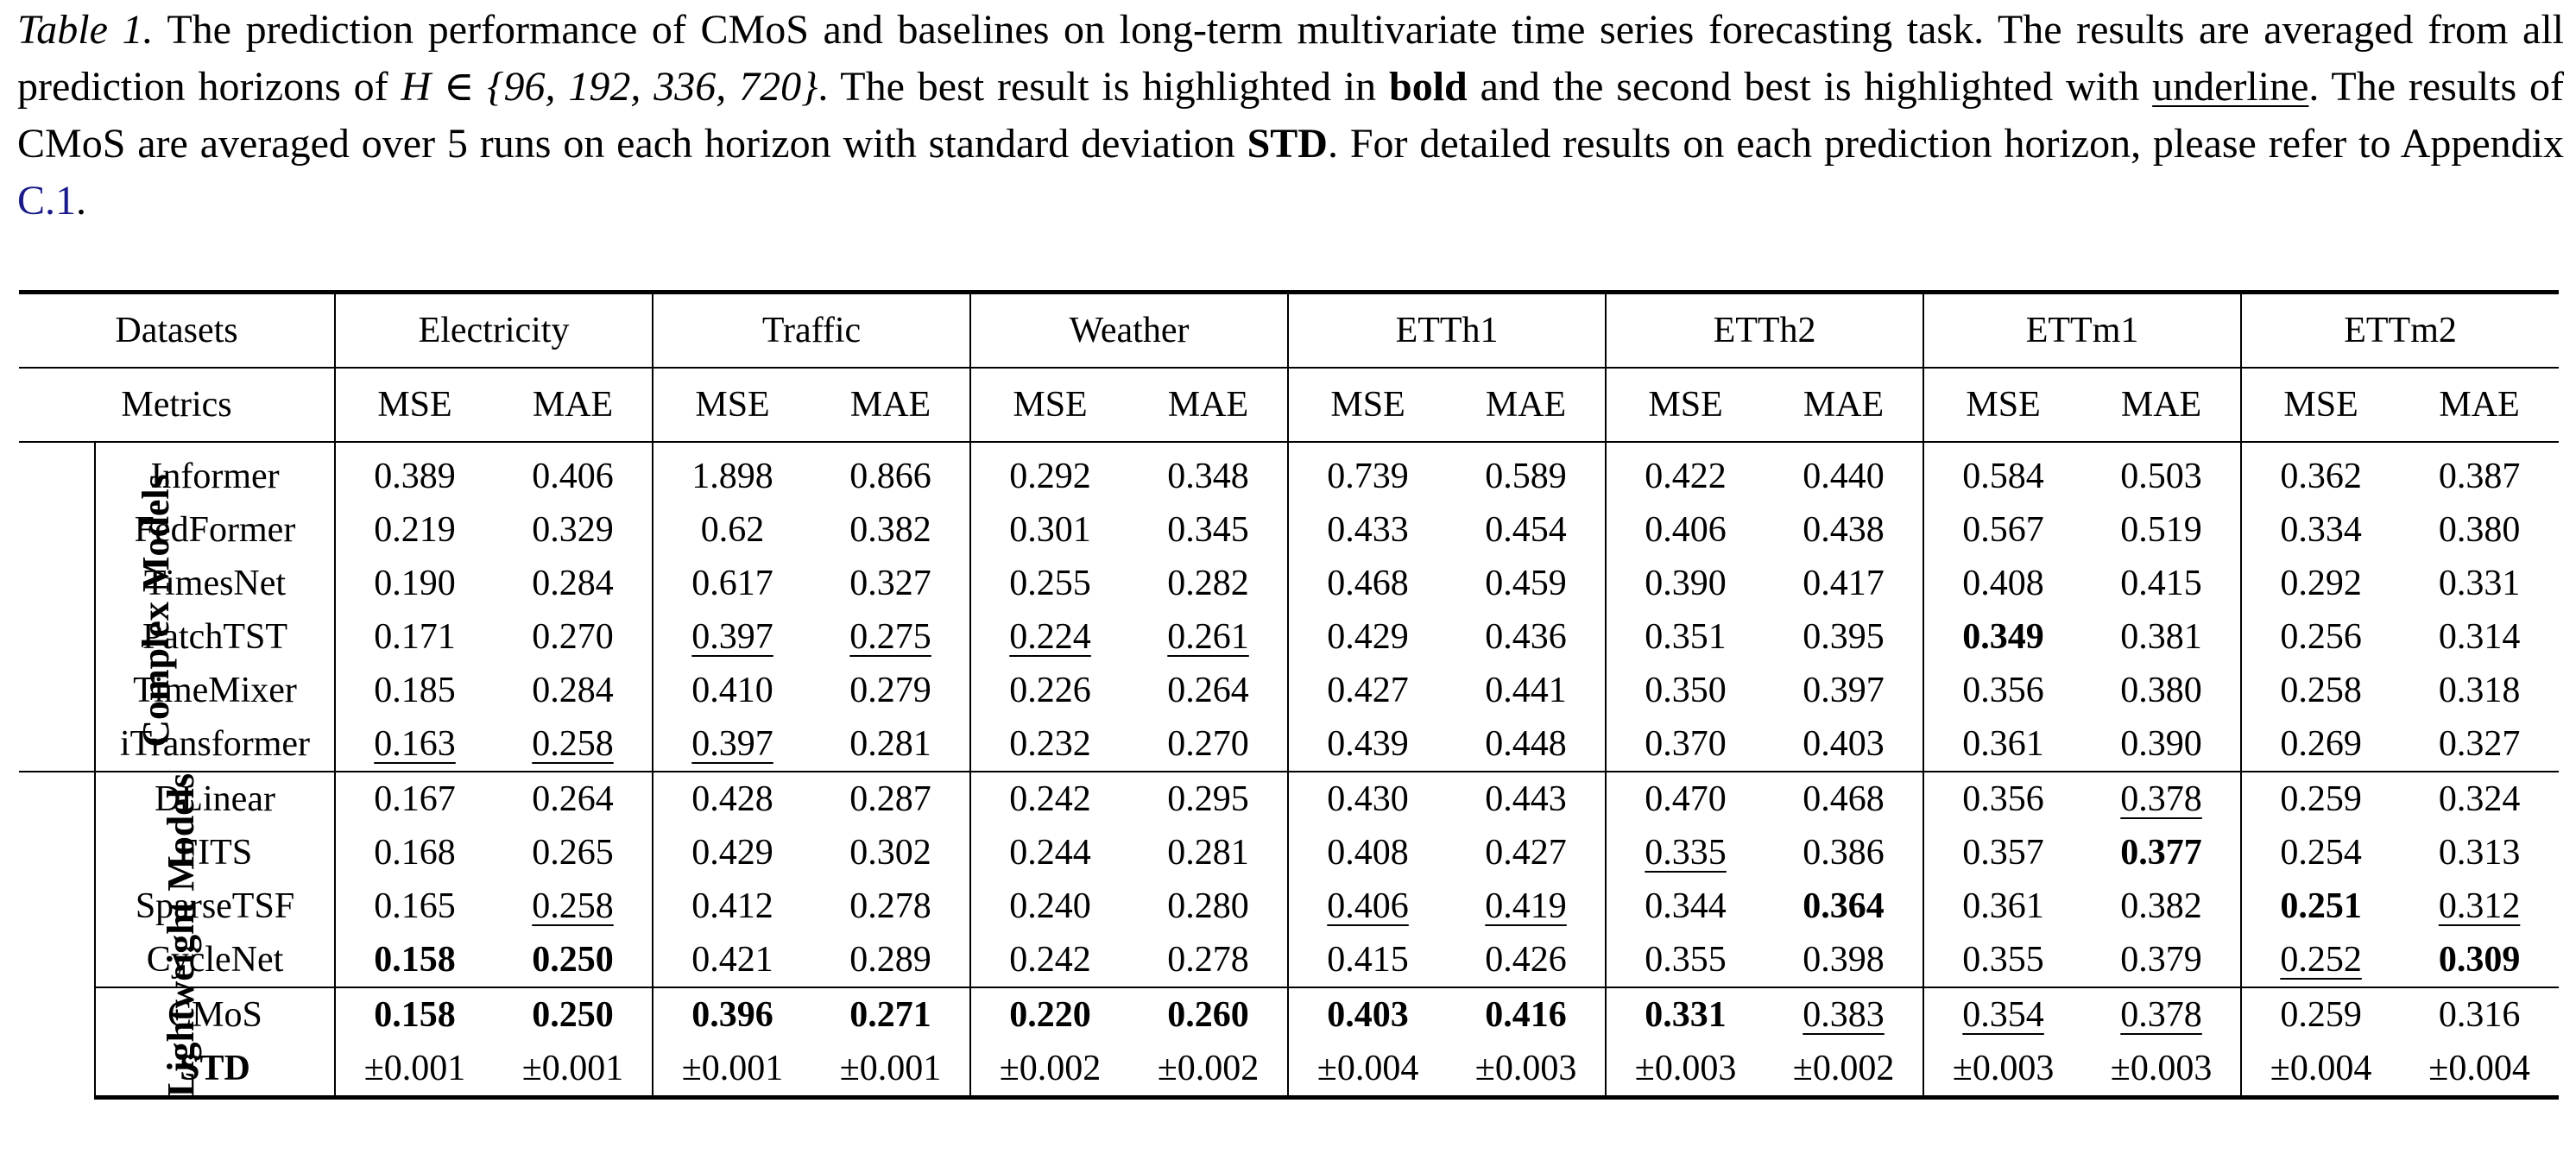 The height and width of the screenshot is (1160, 2576). What do you see at coordinates (414, 530) in the screenshot?
I see `metric-value: 0.219` at bounding box center [414, 530].